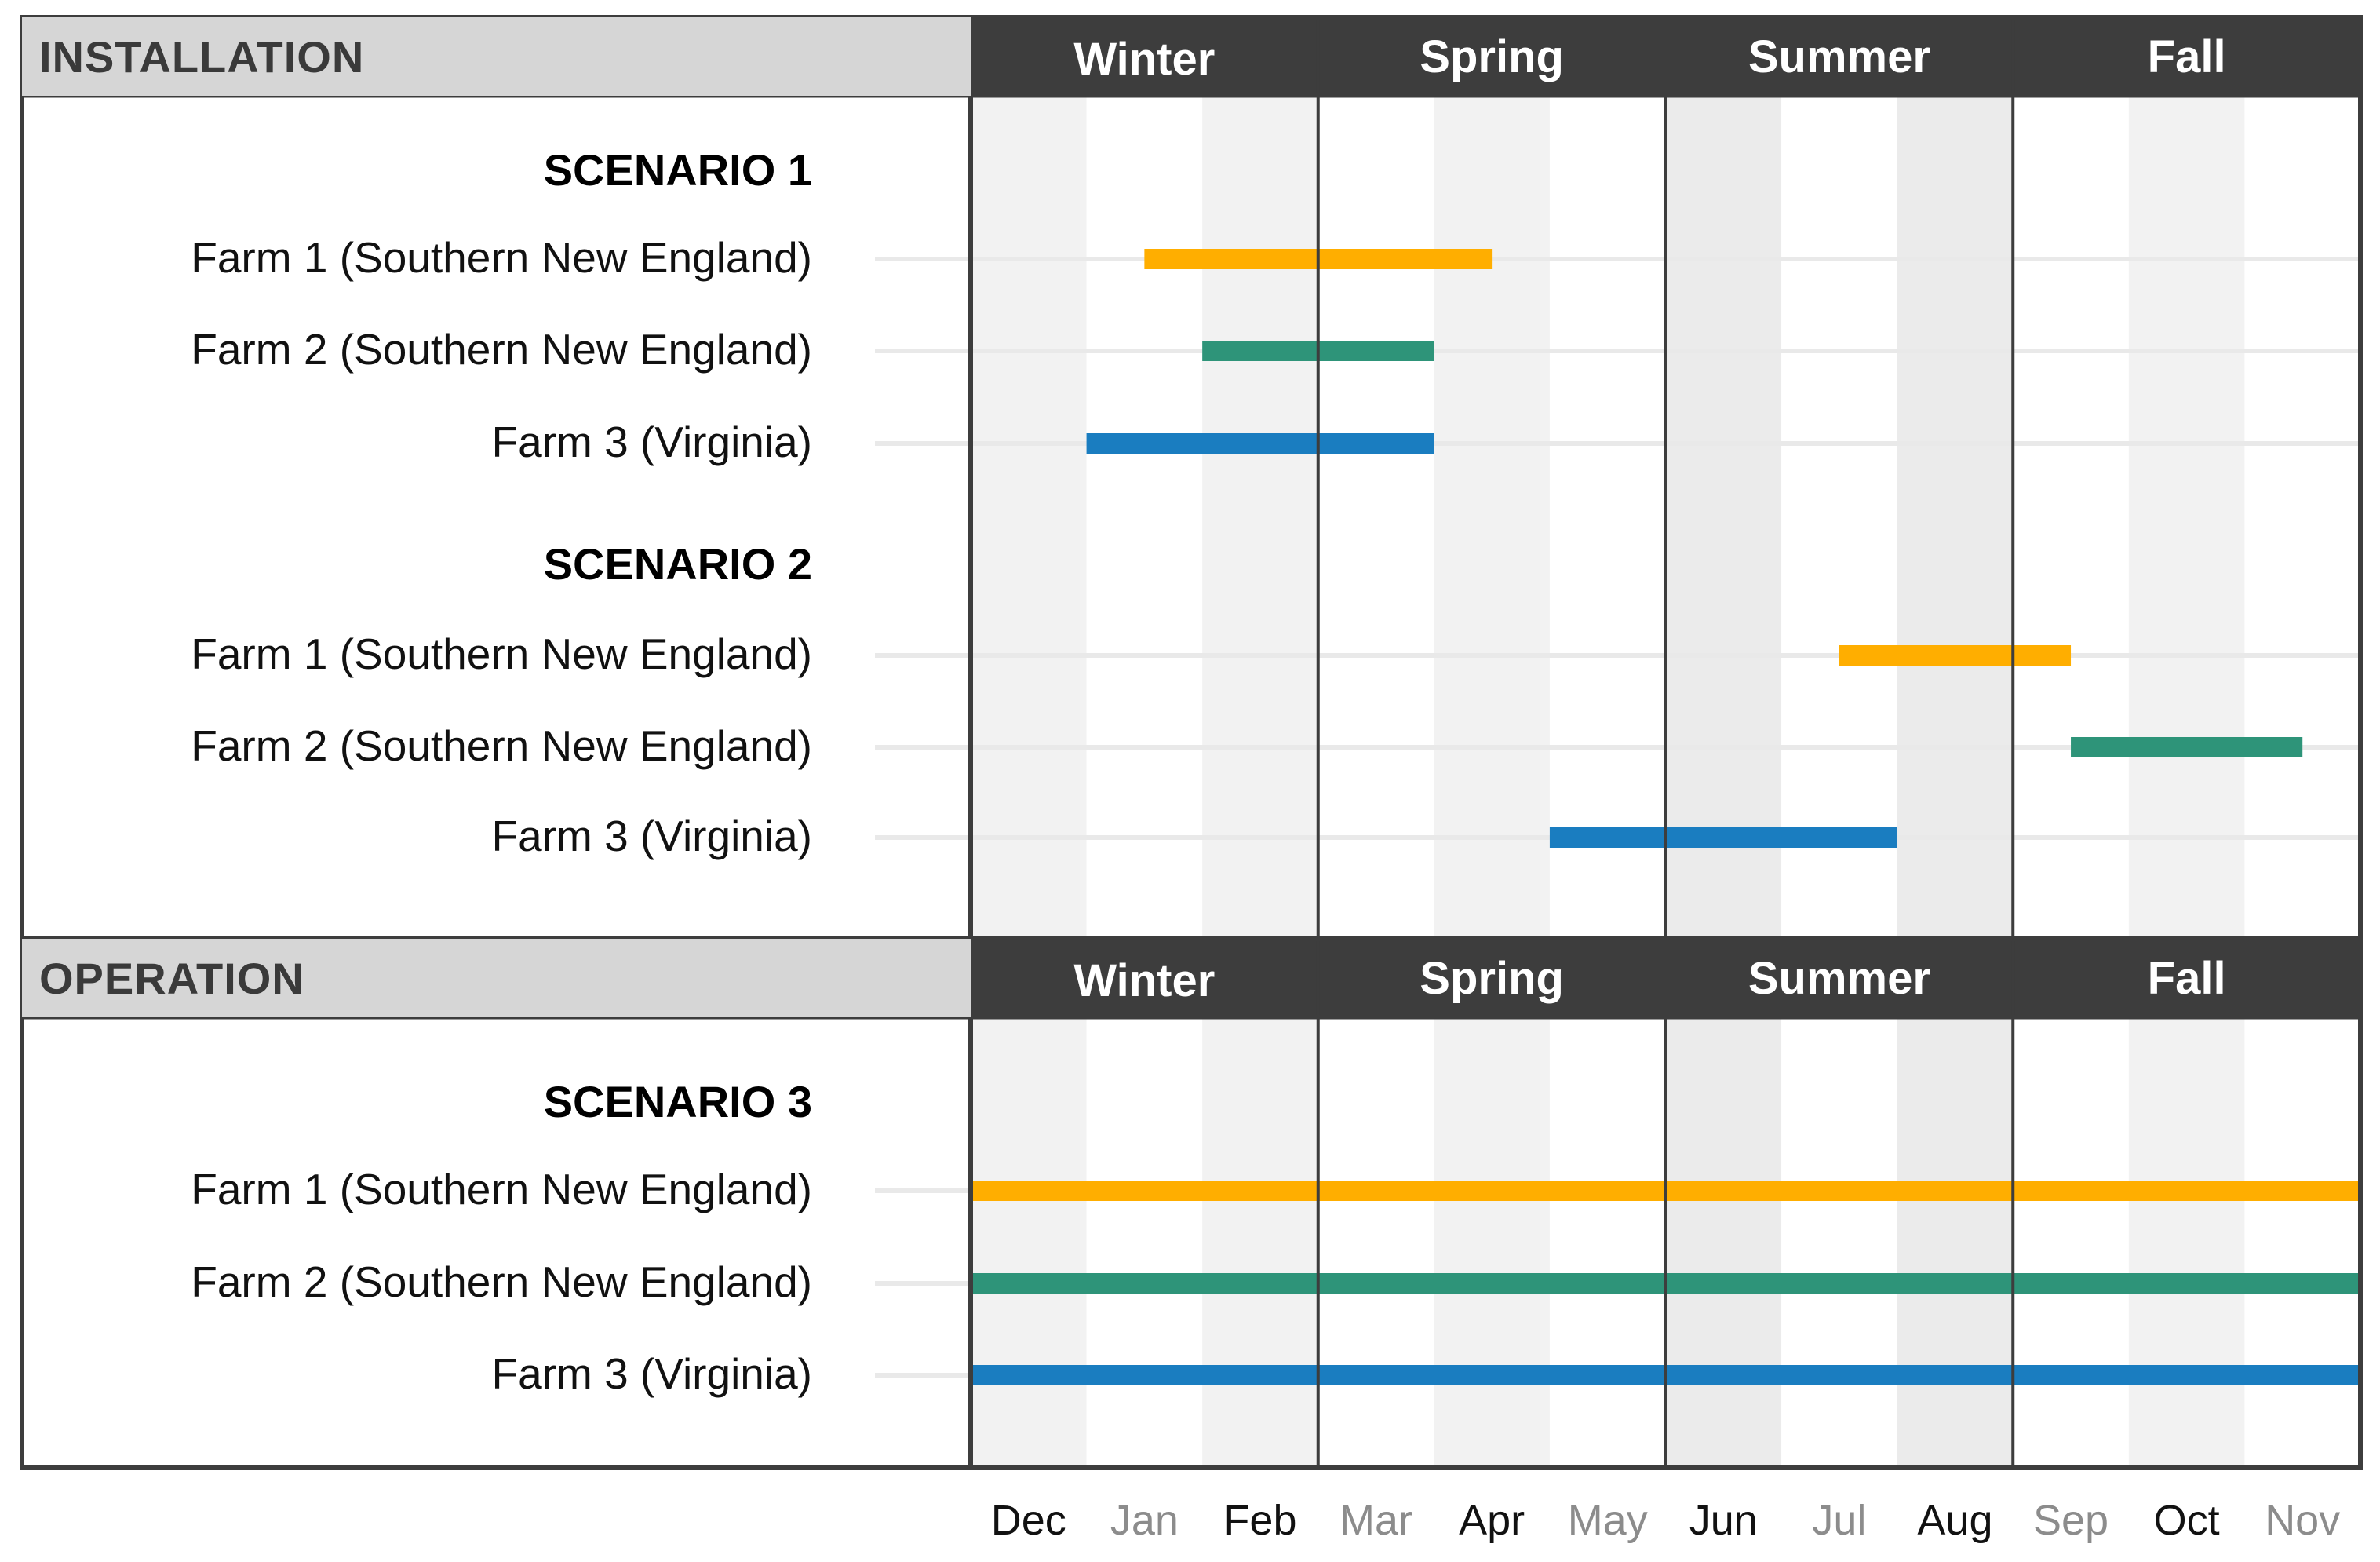 The width and height of the screenshot is (2380, 1562). I want to click on section-title: INSTALLATION, so click(496, 56).